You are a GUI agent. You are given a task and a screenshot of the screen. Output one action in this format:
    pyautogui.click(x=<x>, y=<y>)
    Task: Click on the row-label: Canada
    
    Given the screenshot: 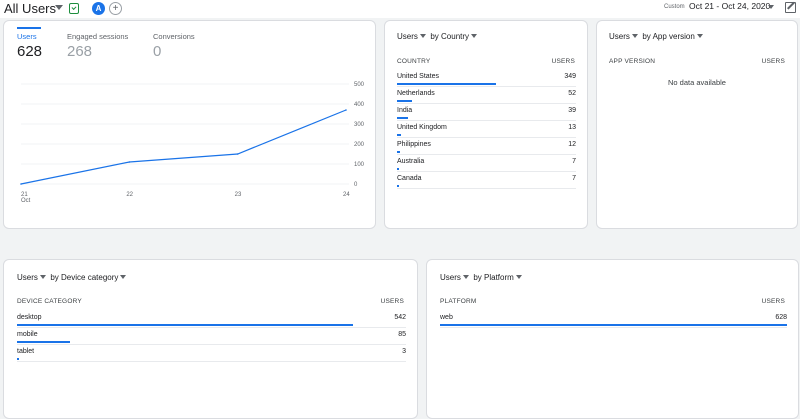 What is the action you would take?
    pyautogui.click(x=409, y=178)
    